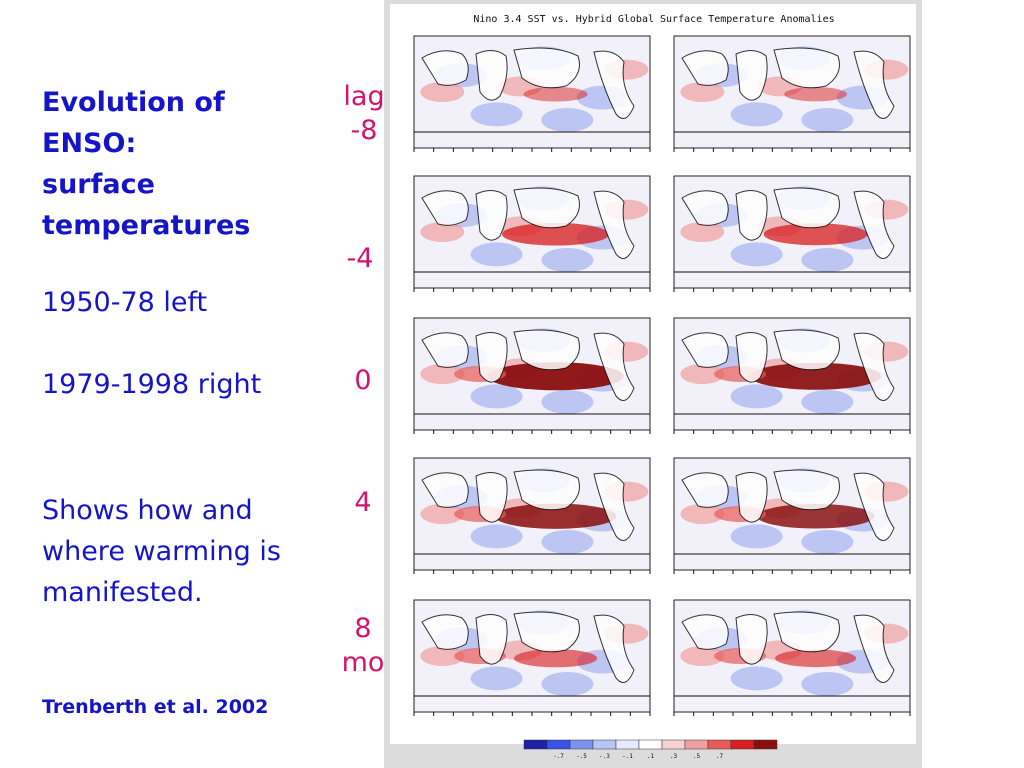  I want to click on lag-label-minus8-text: lag -8, so click(364, 113).